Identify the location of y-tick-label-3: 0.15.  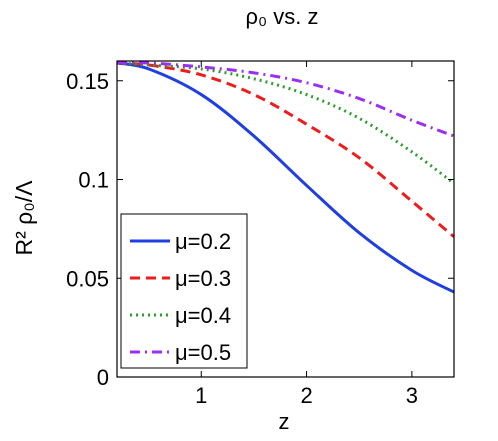
(87, 81).